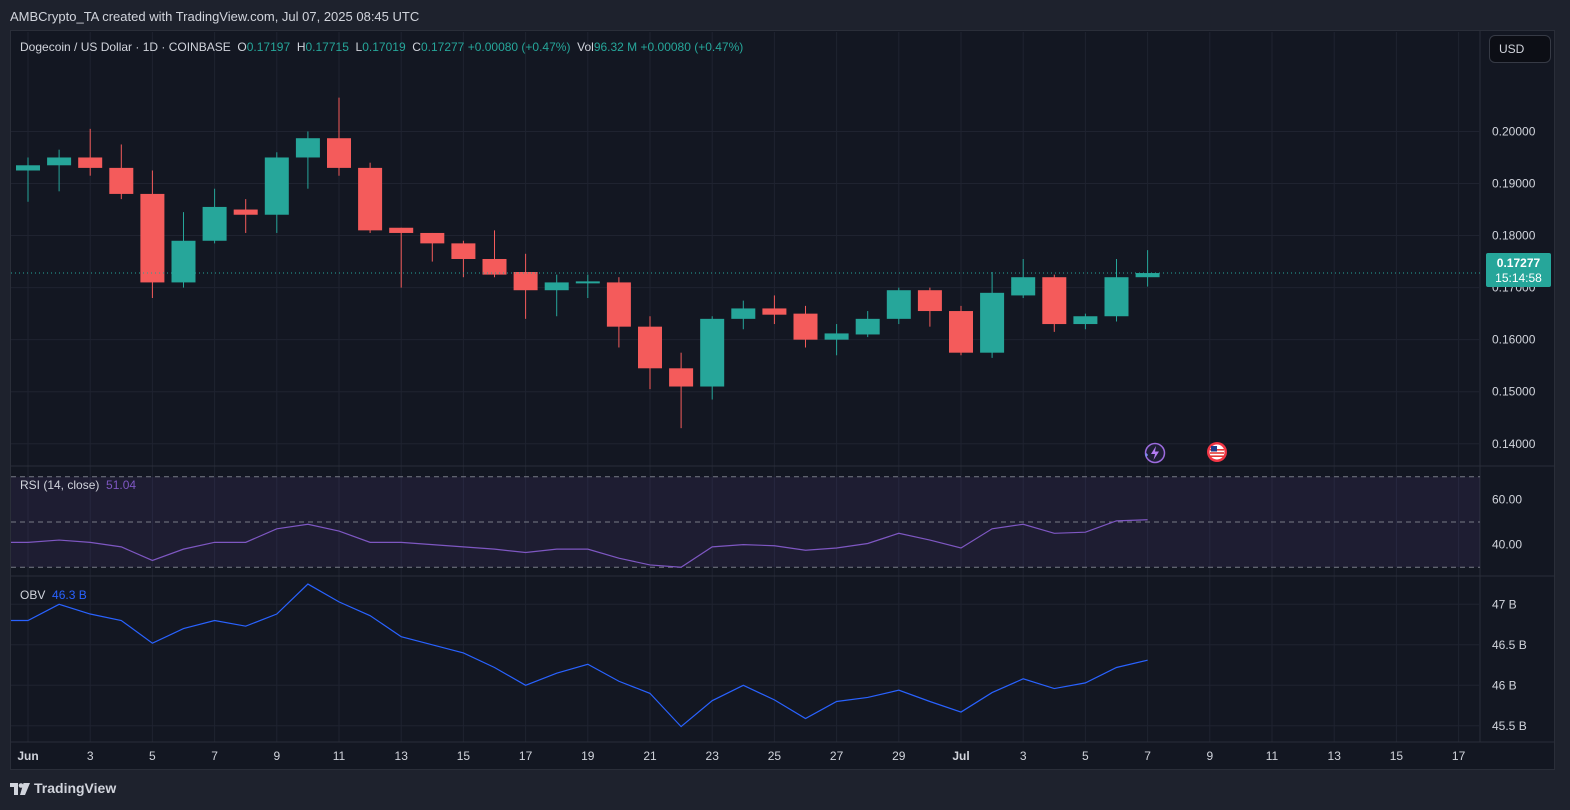  What do you see at coordinates (63, 788) in the screenshot?
I see `footer-brand: TradingView` at bounding box center [63, 788].